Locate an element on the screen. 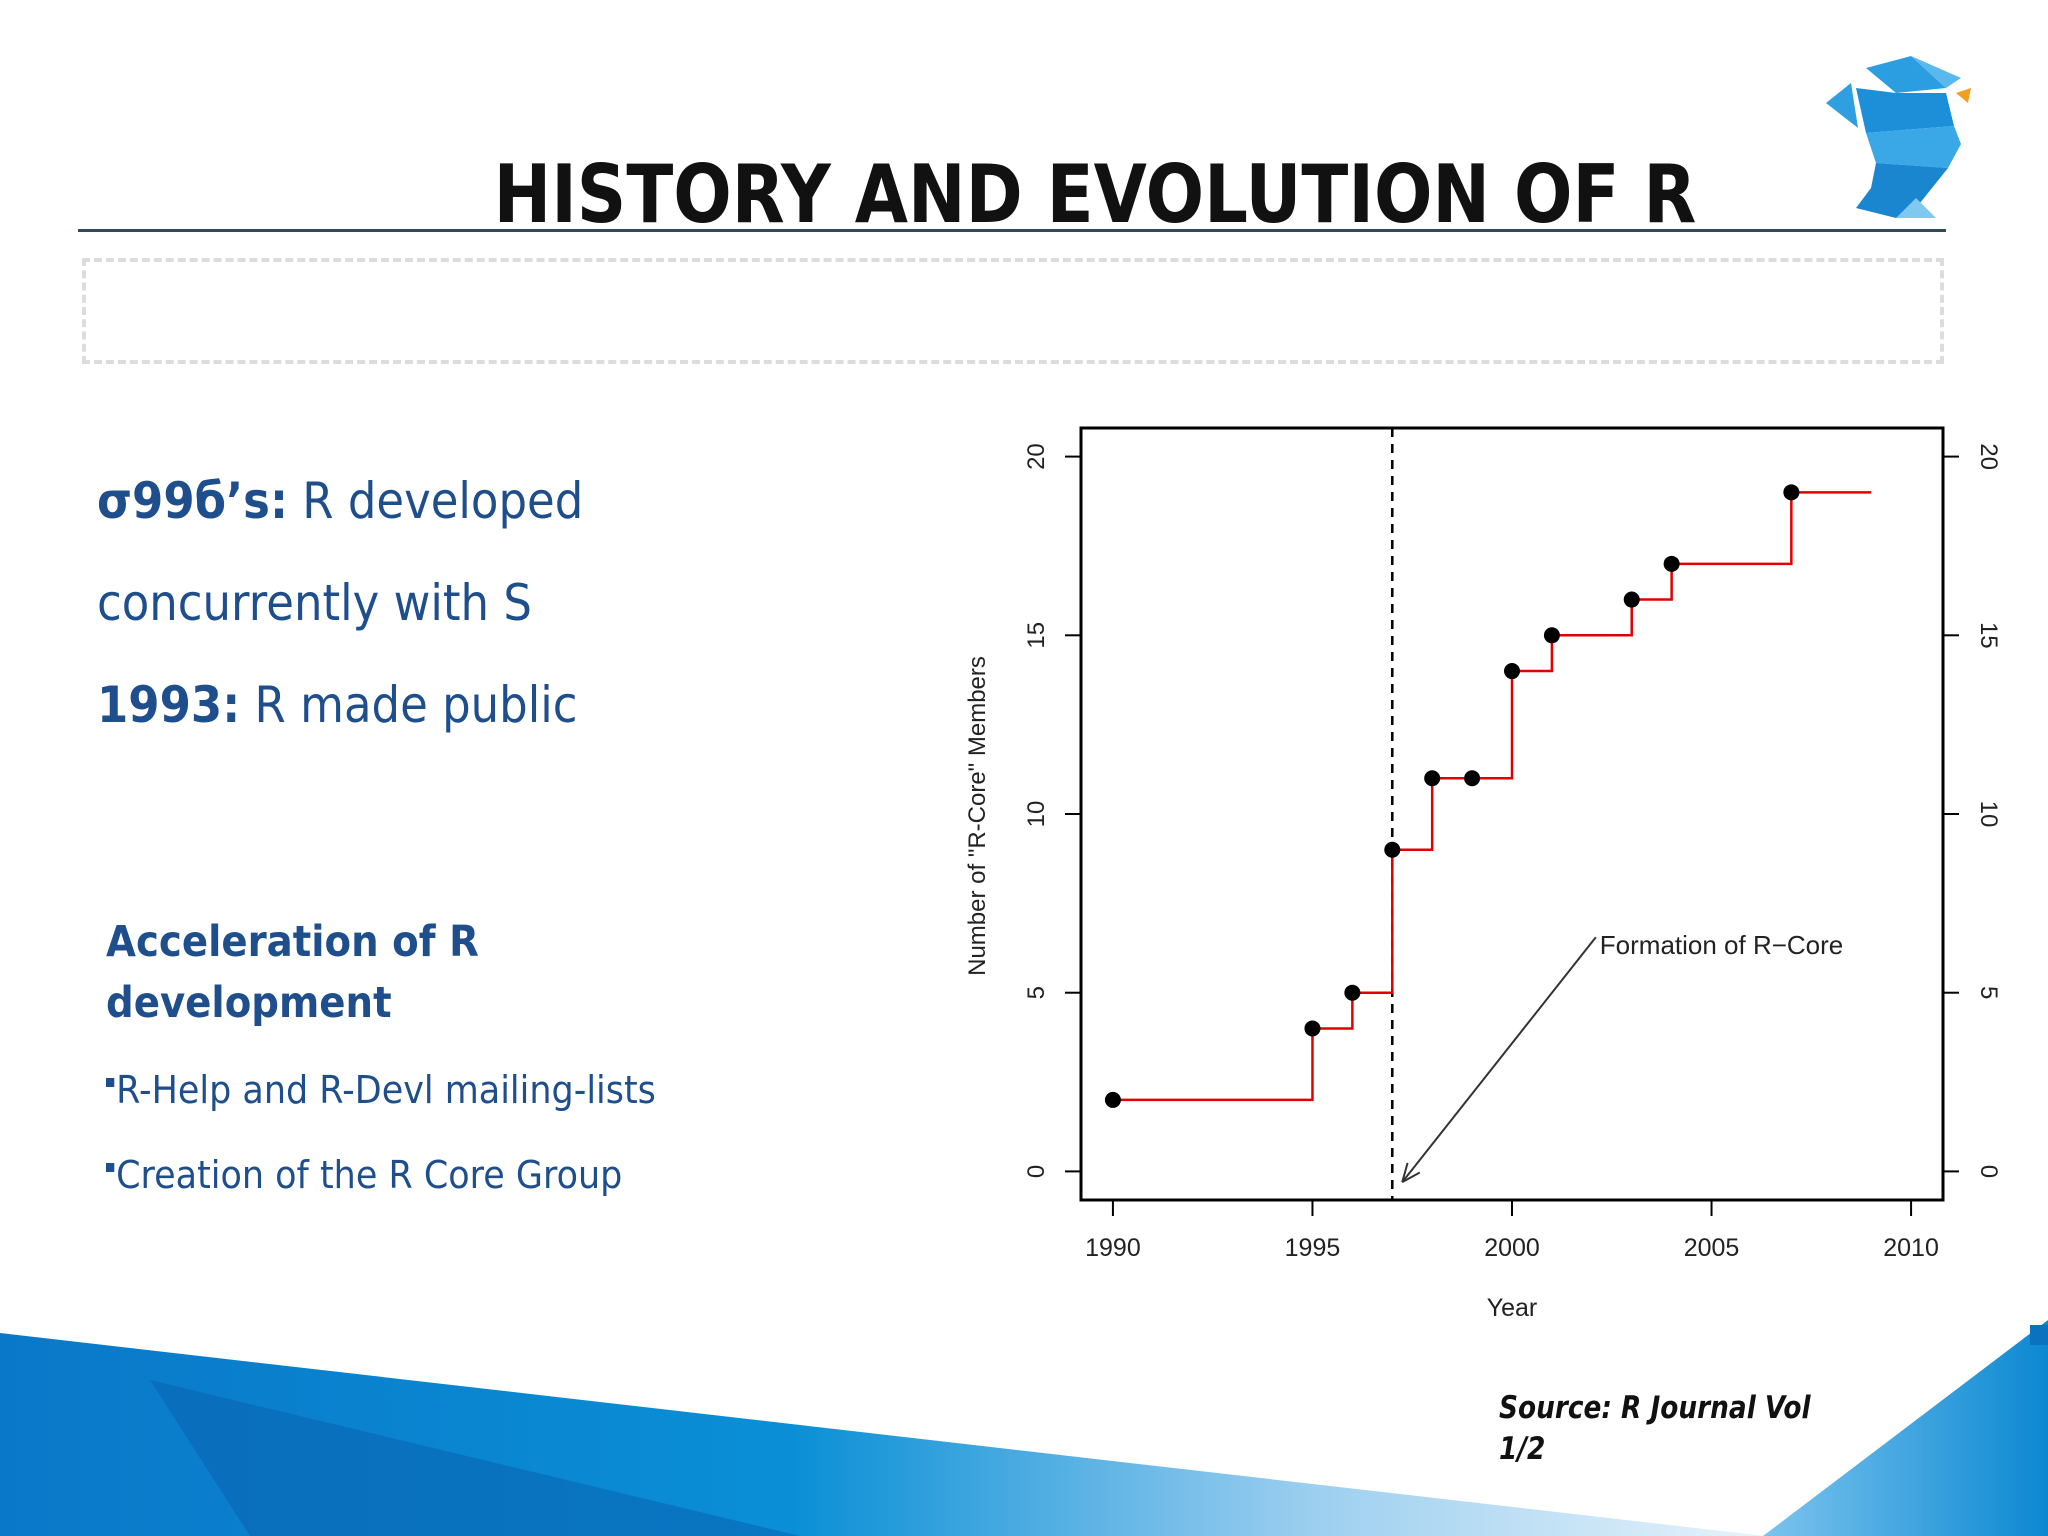 This screenshot has height=1536, width=2048. point-label: σ99б’s: is located at coordinates (192, 501).